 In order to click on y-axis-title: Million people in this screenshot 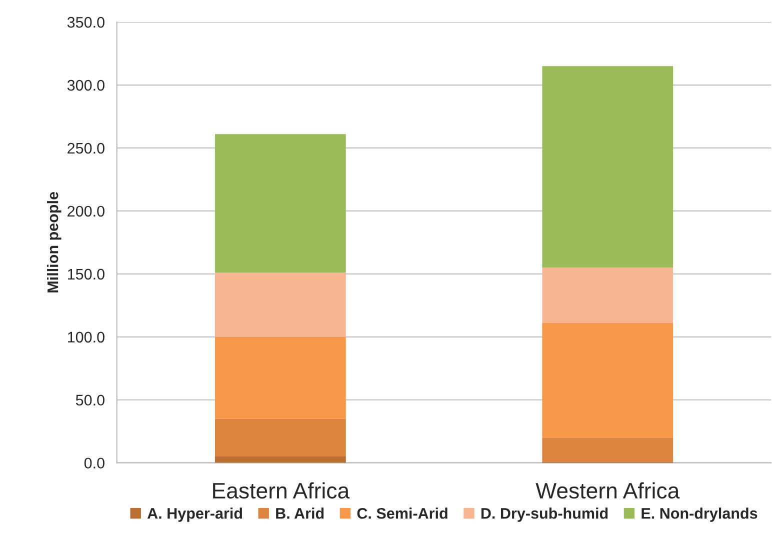, I will do `click(54, 242)`.